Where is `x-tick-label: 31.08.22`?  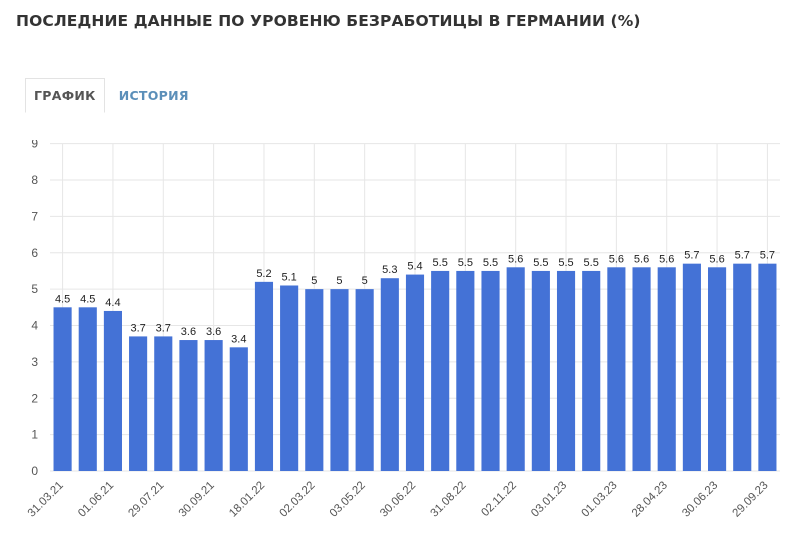
x-tick-label: 31.08.22 is located at coordinates (448, 499).